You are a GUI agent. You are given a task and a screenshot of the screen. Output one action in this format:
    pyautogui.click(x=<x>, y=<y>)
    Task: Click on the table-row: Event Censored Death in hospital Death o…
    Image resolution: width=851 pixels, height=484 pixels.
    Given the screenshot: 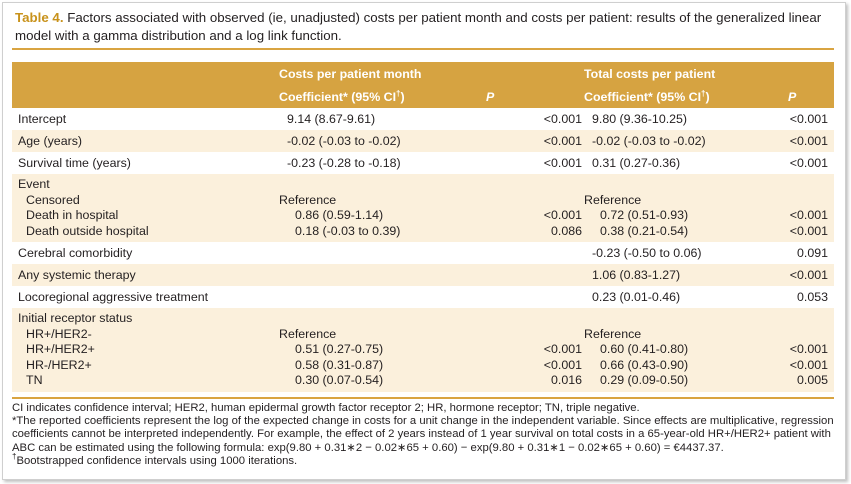 What is the action you would take?
    pyautogui.click(x=423, y=208)
    